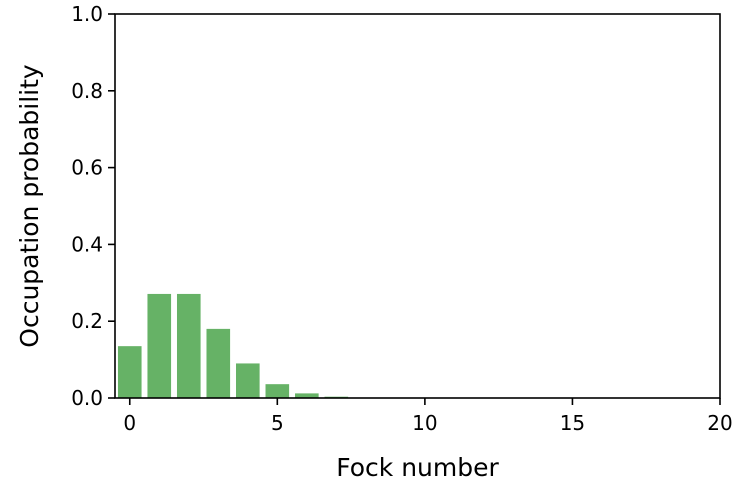 The width and height of the screenshot is (743, 482). I want to click on y-tick-label: 0.8, so click(87, 91).